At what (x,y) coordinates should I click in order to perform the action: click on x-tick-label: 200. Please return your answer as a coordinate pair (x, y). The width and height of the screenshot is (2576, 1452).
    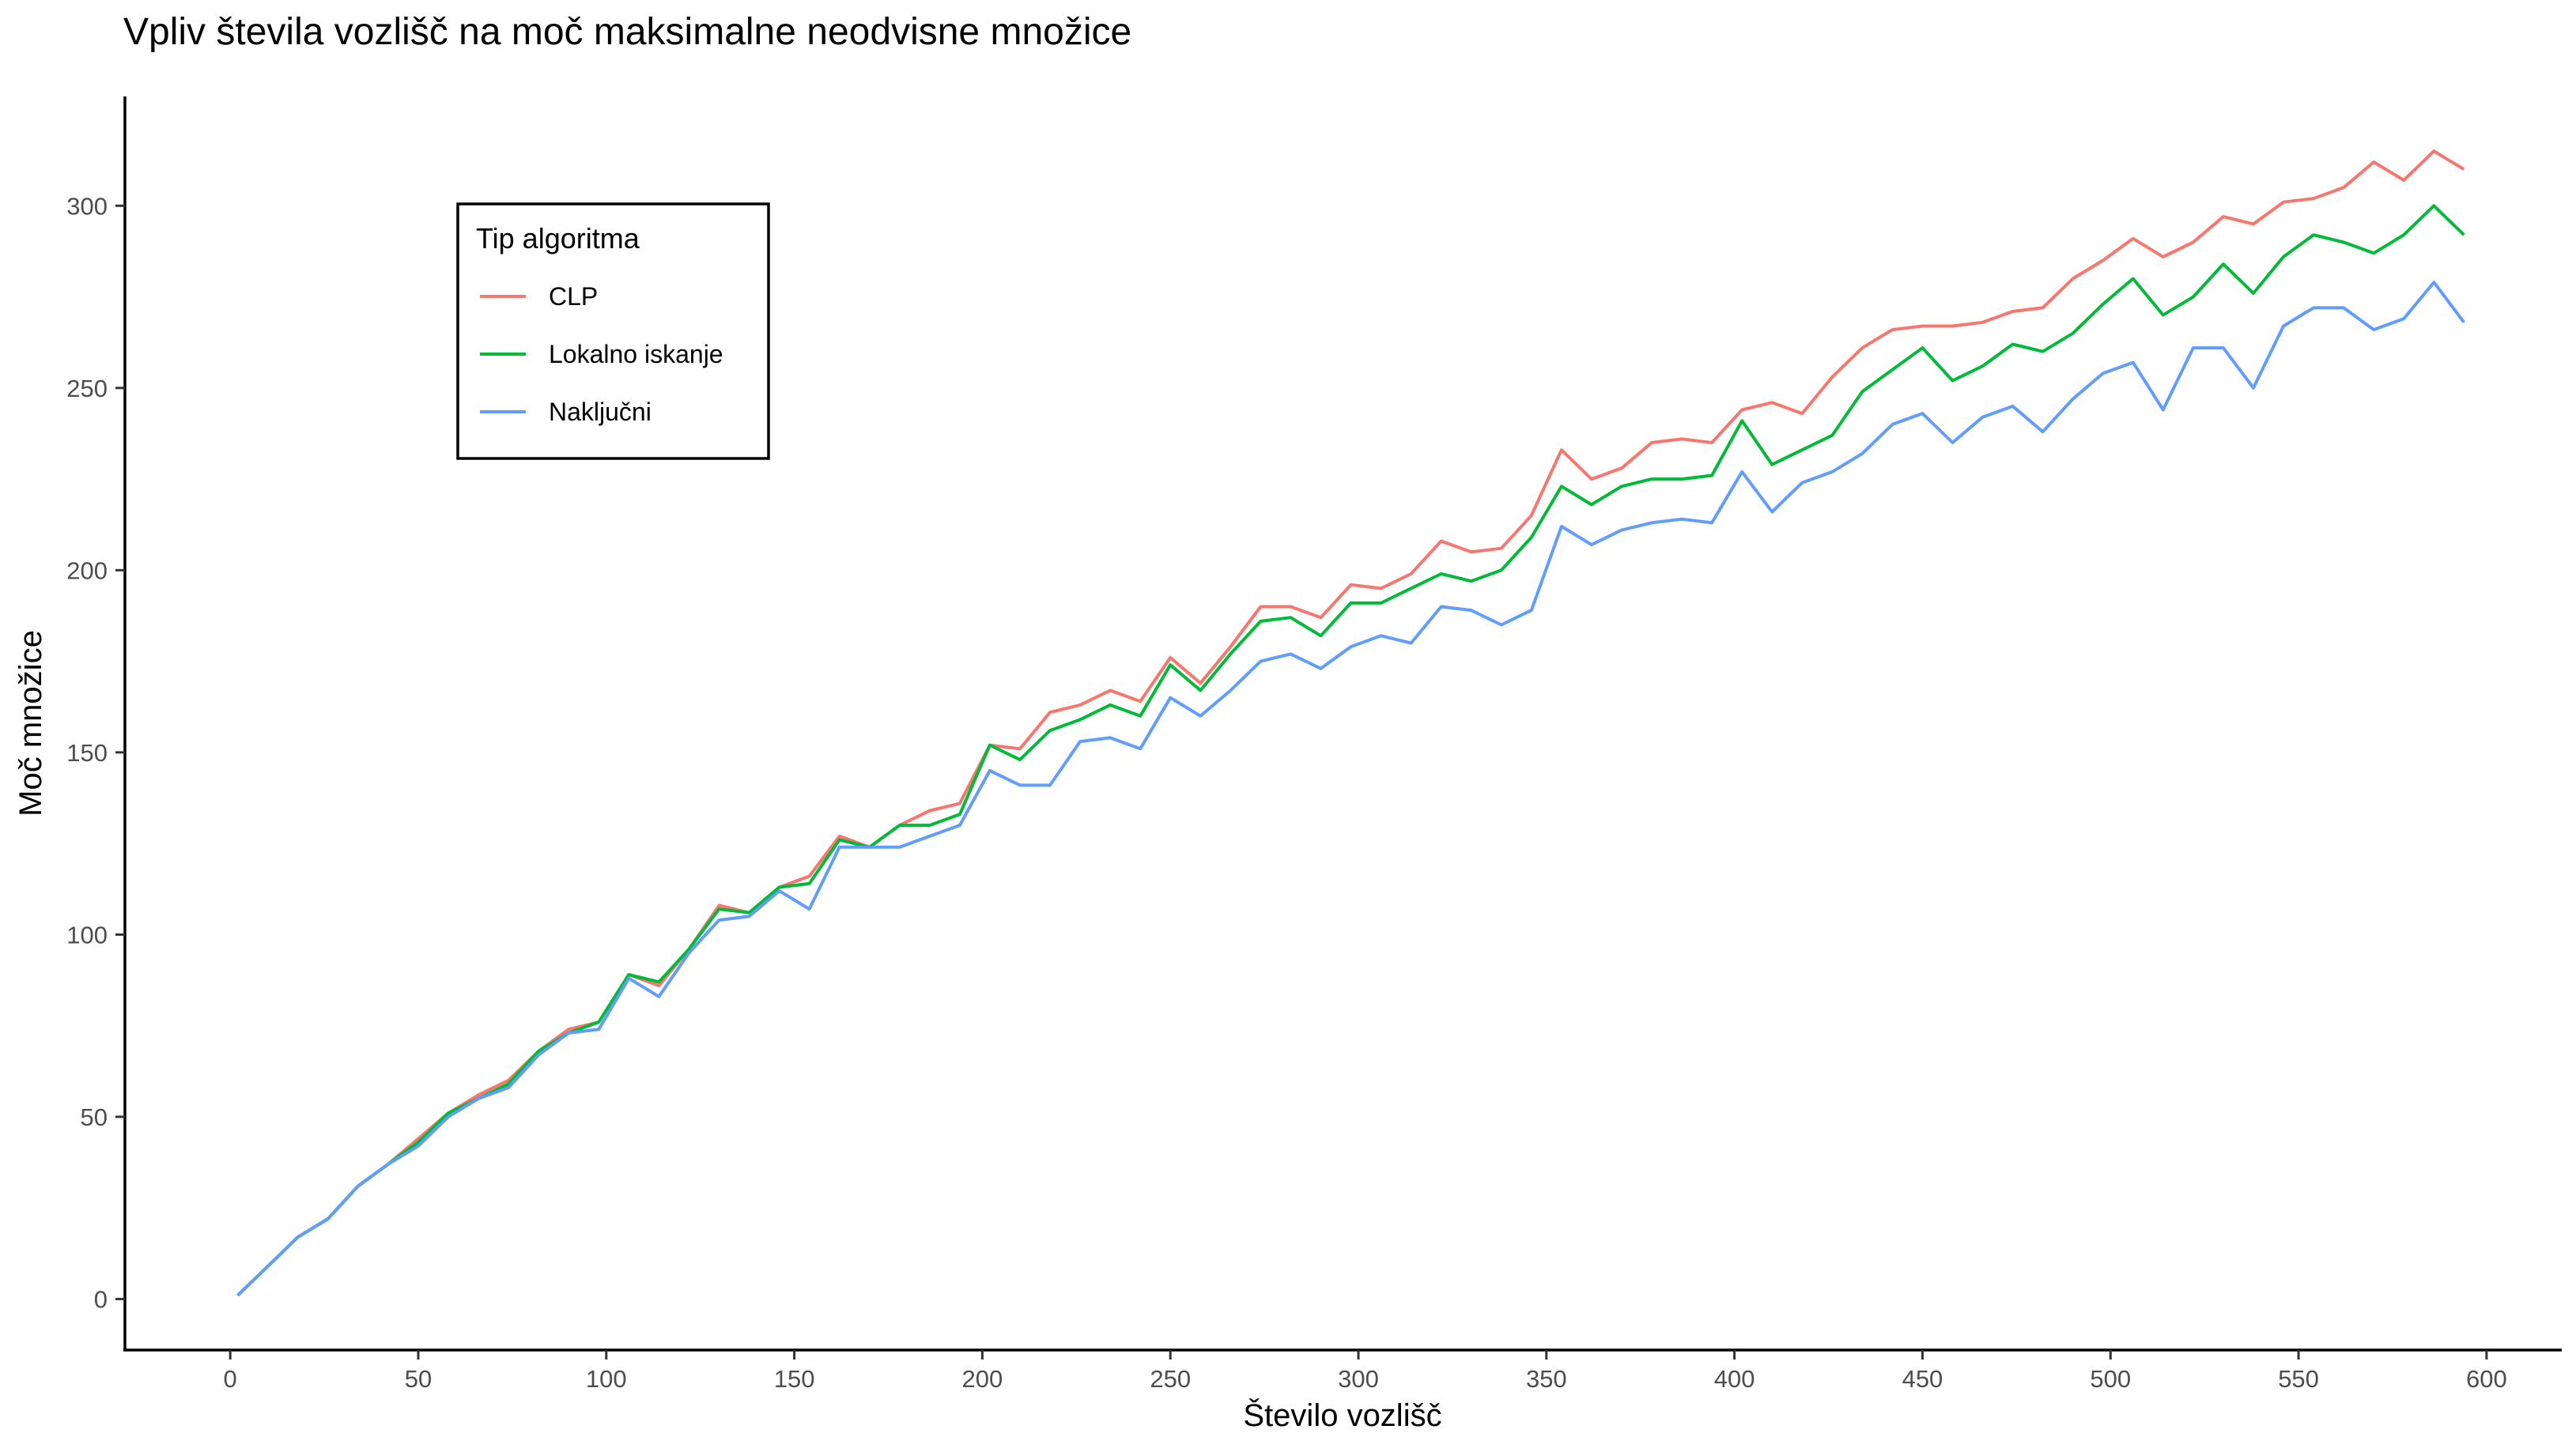
    Looking at the image, I should click on (982, 1379).